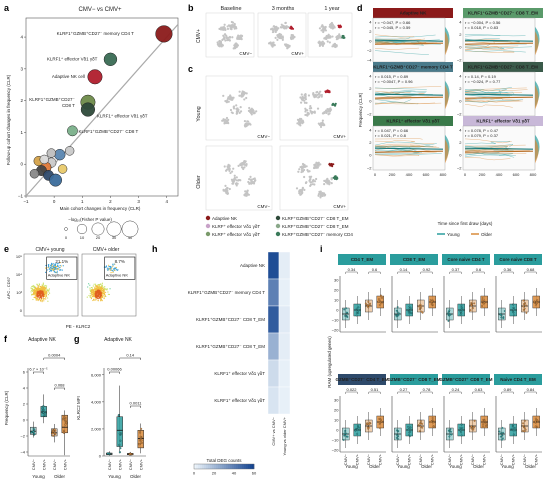 The height and width of the screenshot is (491, 553). Describe the element at coordinates (392, 130) in the screenshot. I see `young-stat: r = 0.047, P = 0.66` at that location.